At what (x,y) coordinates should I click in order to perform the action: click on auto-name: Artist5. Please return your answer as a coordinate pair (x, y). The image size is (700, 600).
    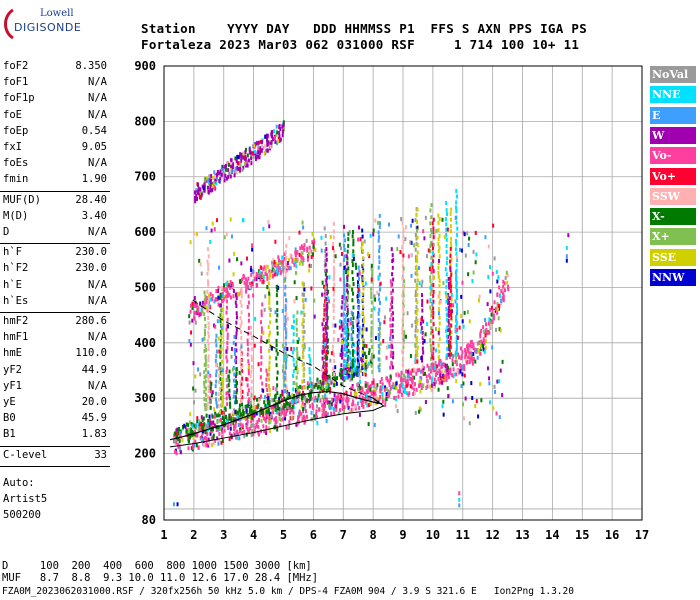
    Looking at the image, I should click on (25, 498).